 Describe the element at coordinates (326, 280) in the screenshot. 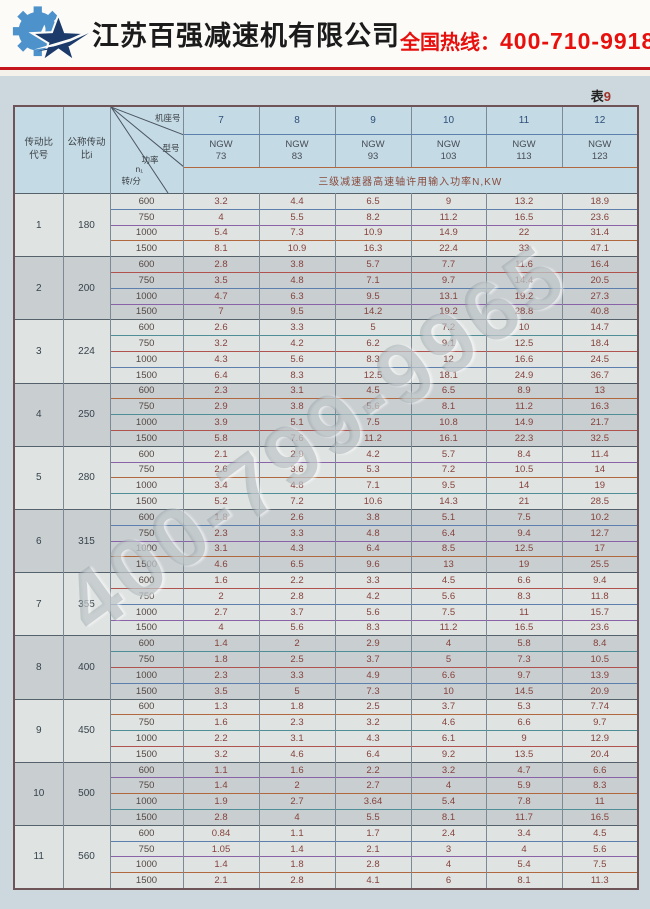

I see `table-row: 750 3.5 4.8 7.1 9.7 14.4 20.5` at that location.